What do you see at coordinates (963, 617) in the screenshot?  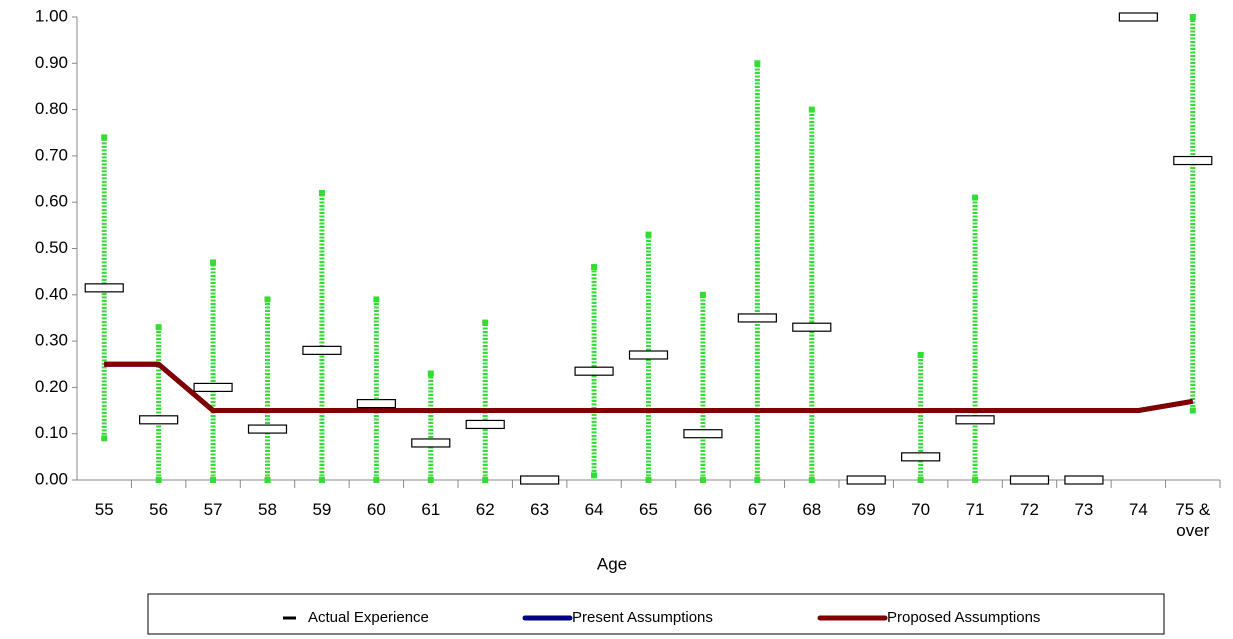 I see `legend-label: Proposed Assumptions` at bounding box center [963, 617].